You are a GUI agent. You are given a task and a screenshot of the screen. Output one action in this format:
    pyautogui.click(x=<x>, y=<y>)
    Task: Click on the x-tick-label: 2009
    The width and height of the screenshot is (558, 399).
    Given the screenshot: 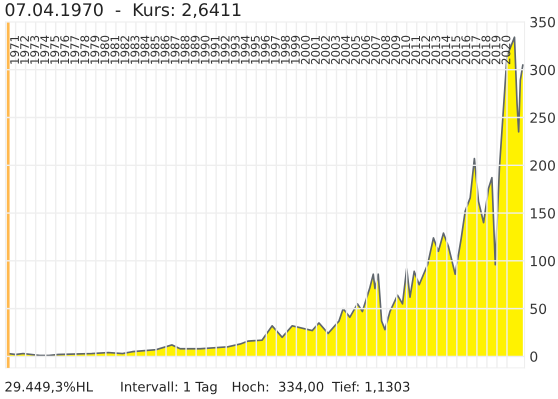 What is the action you would take?
    pyautogui.click(x=395, y=50)
    